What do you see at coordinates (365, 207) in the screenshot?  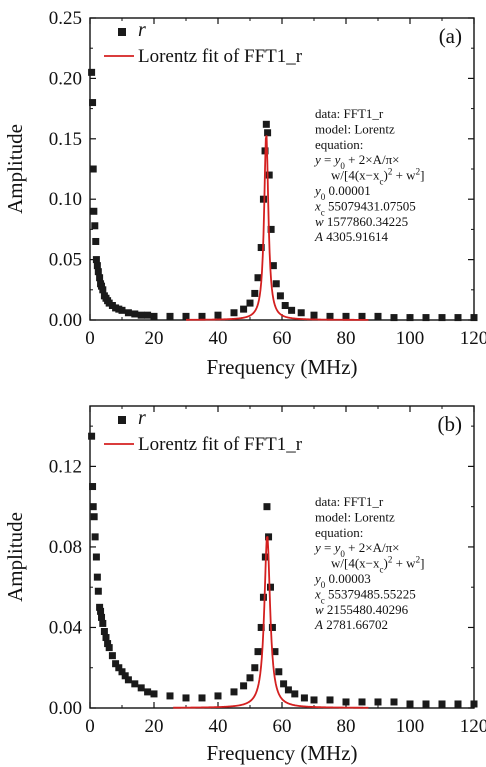 I see `annotation-param: xc 55079431.07505` at bounding box center [365, 207].